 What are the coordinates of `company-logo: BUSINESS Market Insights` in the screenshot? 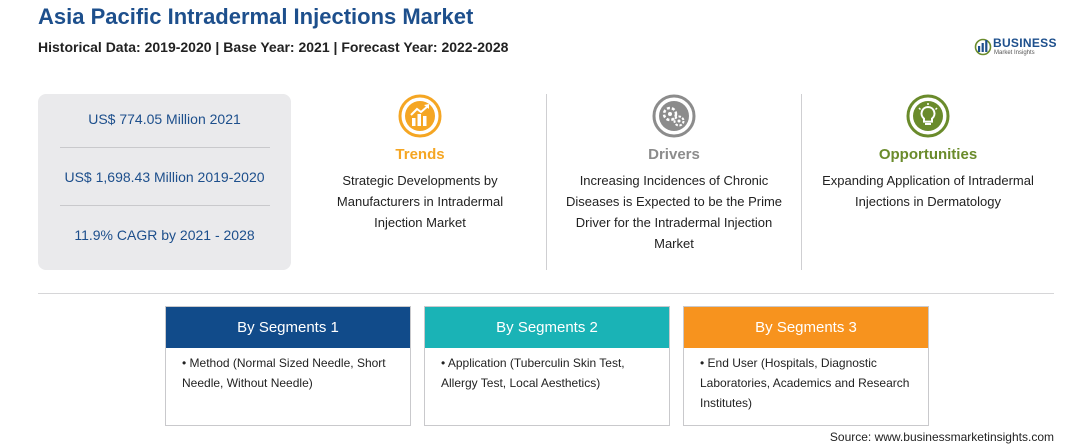 It's located at (1019, 49).